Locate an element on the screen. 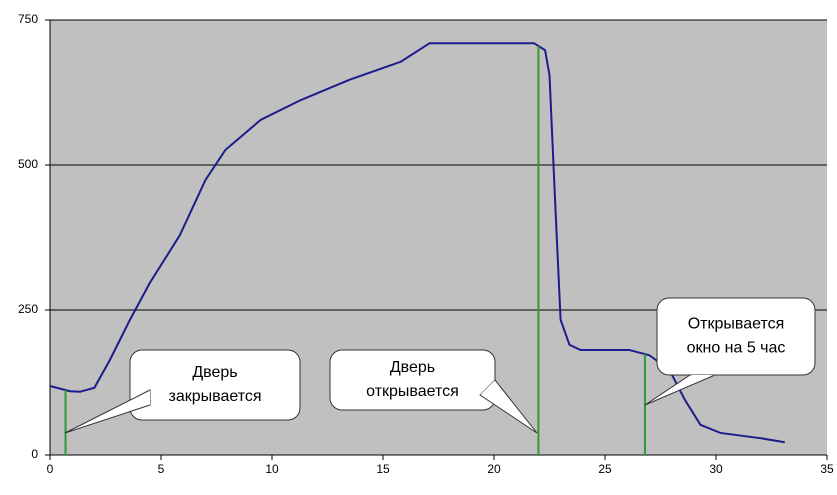  y-tick-label: 250 is located at coordinates (28, 309).